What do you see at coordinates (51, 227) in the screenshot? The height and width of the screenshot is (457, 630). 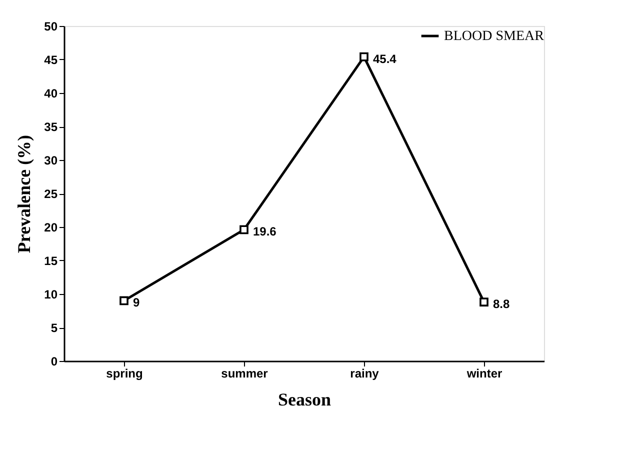 I see `y-tick-label: 20` at bounding box center [51, 227].